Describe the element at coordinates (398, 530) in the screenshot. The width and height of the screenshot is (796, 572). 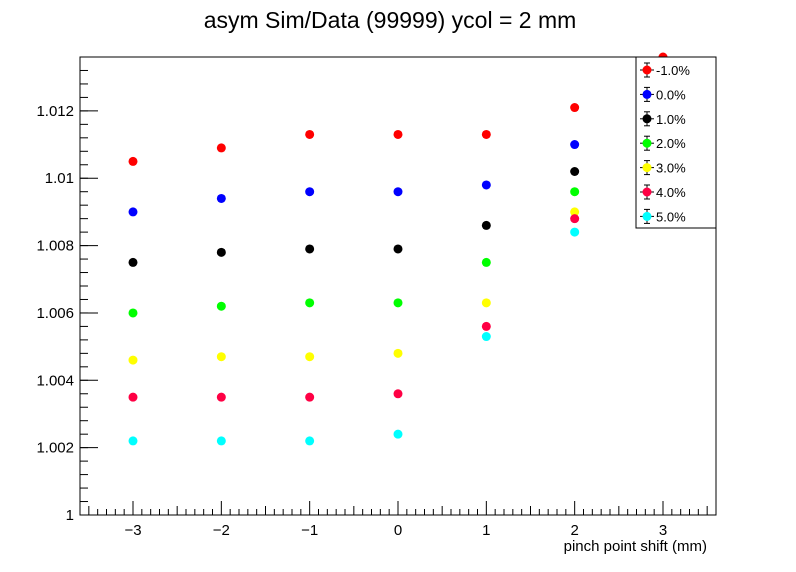
I see `x-tick-label: 0` at that location.